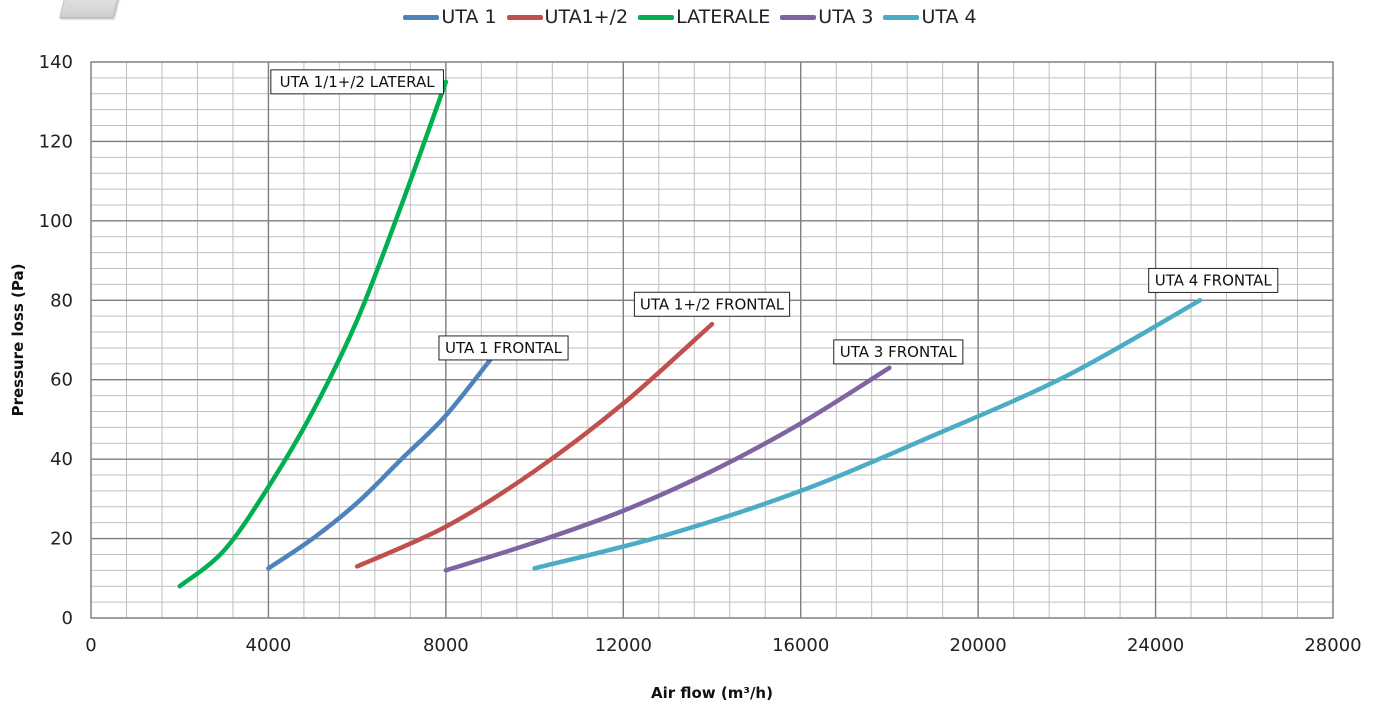 The height and width of the screenshot is (710, 1380). What do you see at coordinates (67, 618) in the screenshot?
I see `y-tick-label: 0` at bounding box center [67, 618].